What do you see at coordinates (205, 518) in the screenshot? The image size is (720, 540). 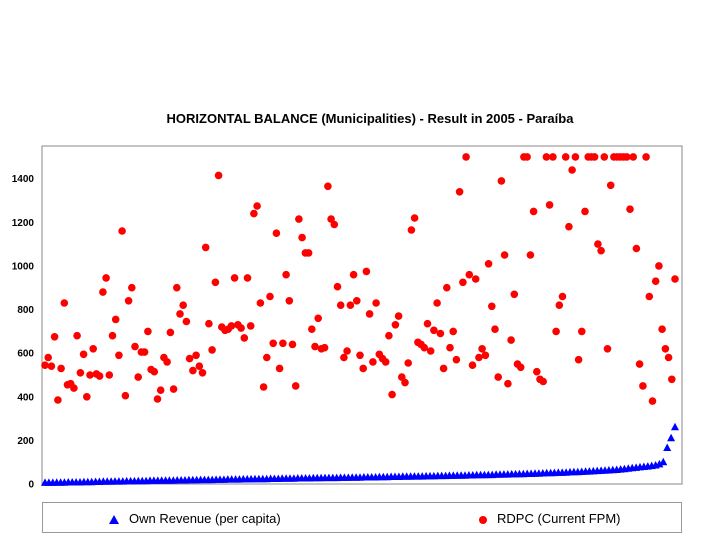 I see `legend-label-own-revenue: Own Revenue (per capita)` at bounding box center [205, 518].